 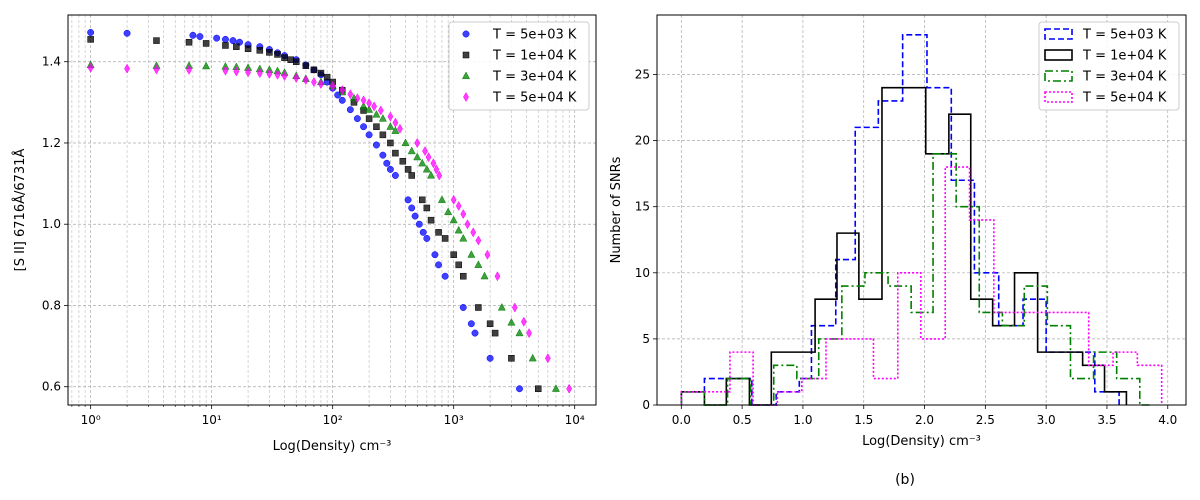 What do you see at coordinates (642, 273) in the screenshot?
I see `y-tick-label: 10` at bounding box center [642, 273].